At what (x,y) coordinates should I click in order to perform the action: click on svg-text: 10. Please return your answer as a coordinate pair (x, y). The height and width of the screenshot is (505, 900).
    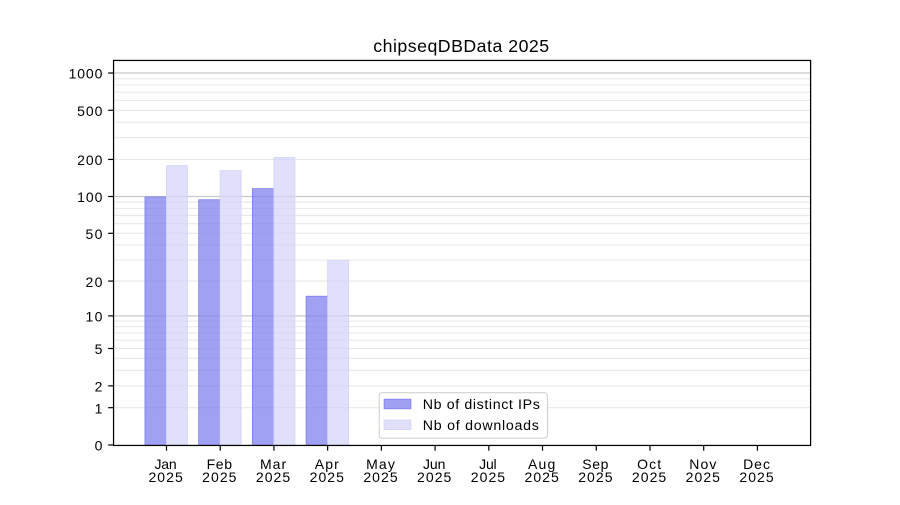
    Looking at the image, I should click on (94, 317).